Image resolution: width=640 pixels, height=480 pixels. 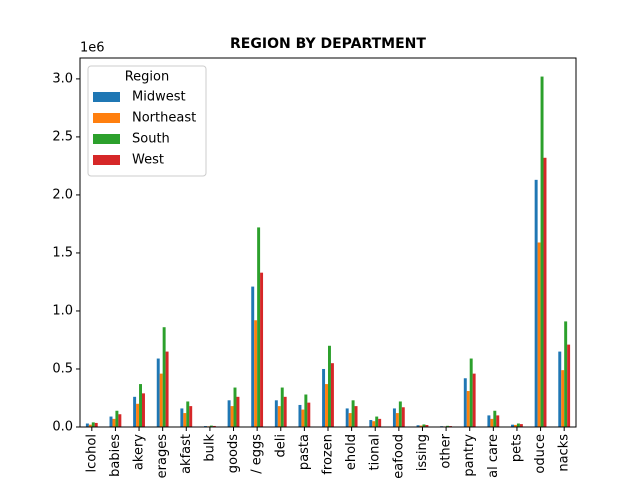 What do you see at coordinates (62, 252) in the screenshot?
I see `y-tick-label: 1.5` at bounding box center [62, 252].